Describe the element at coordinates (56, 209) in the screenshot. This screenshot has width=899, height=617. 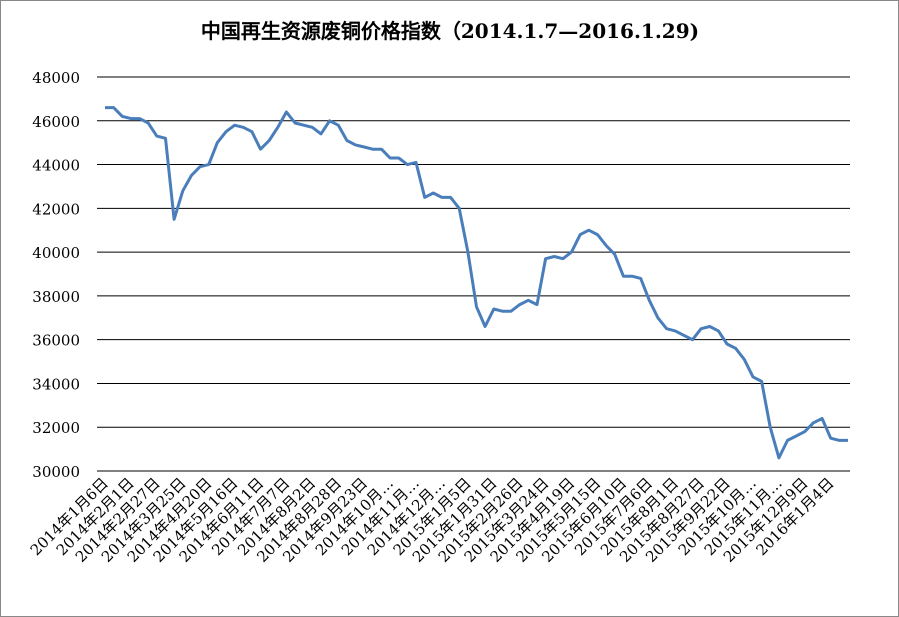
I see `y-tick-label: 42000` at that location.